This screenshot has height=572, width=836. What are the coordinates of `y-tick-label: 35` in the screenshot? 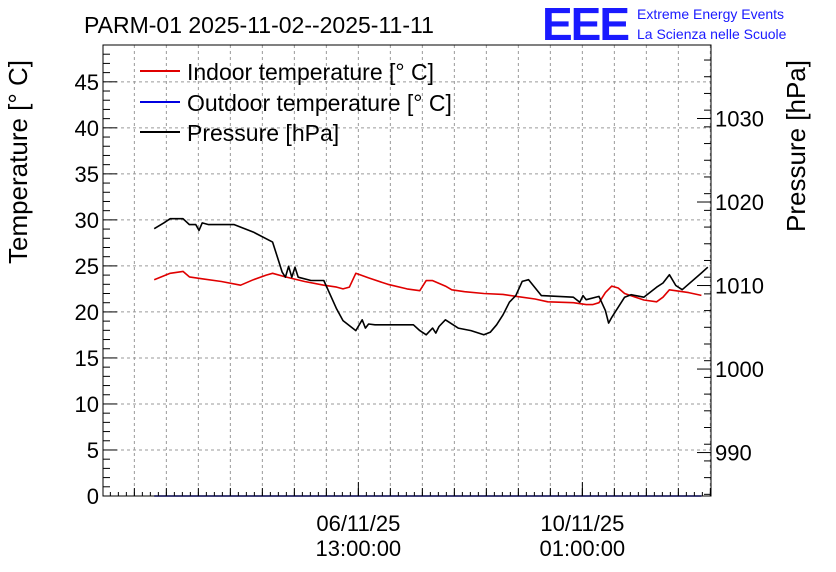 It's located at (87, 174).